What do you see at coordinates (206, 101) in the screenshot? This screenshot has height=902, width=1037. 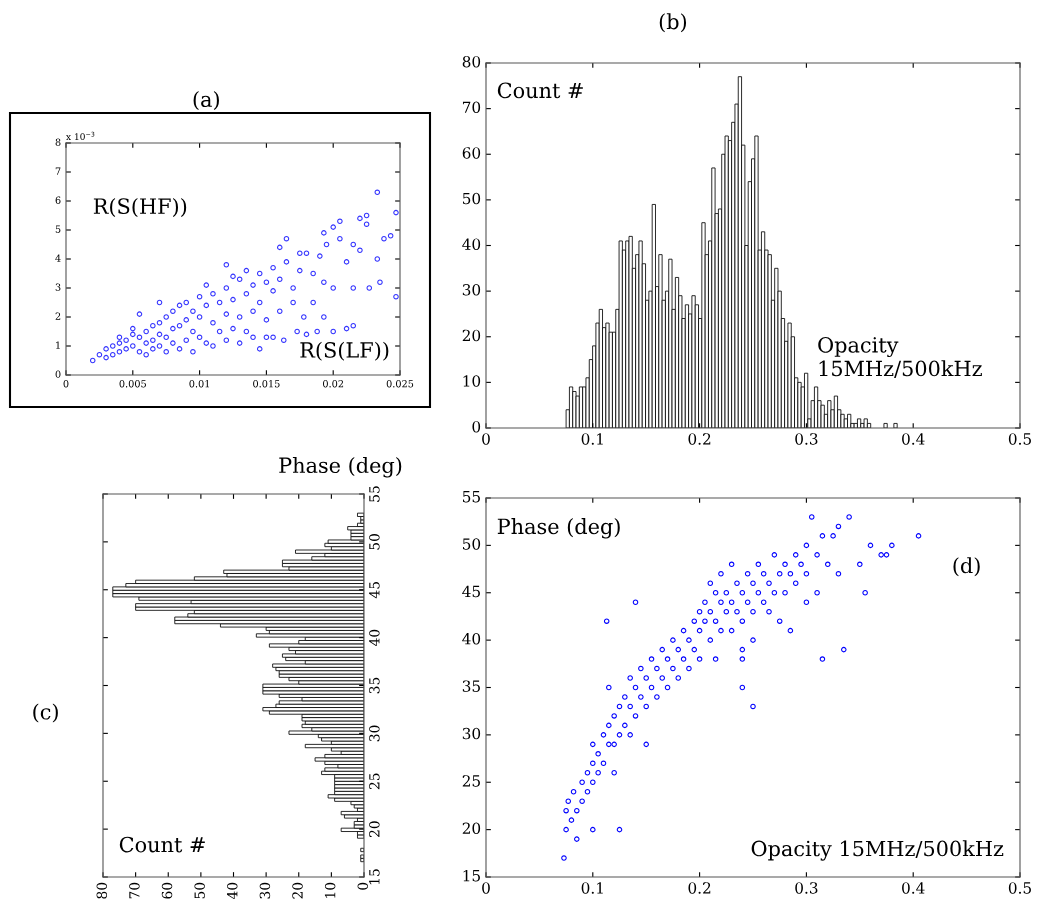 I see `chart-title: (a)` at bounding box center [206, 101].